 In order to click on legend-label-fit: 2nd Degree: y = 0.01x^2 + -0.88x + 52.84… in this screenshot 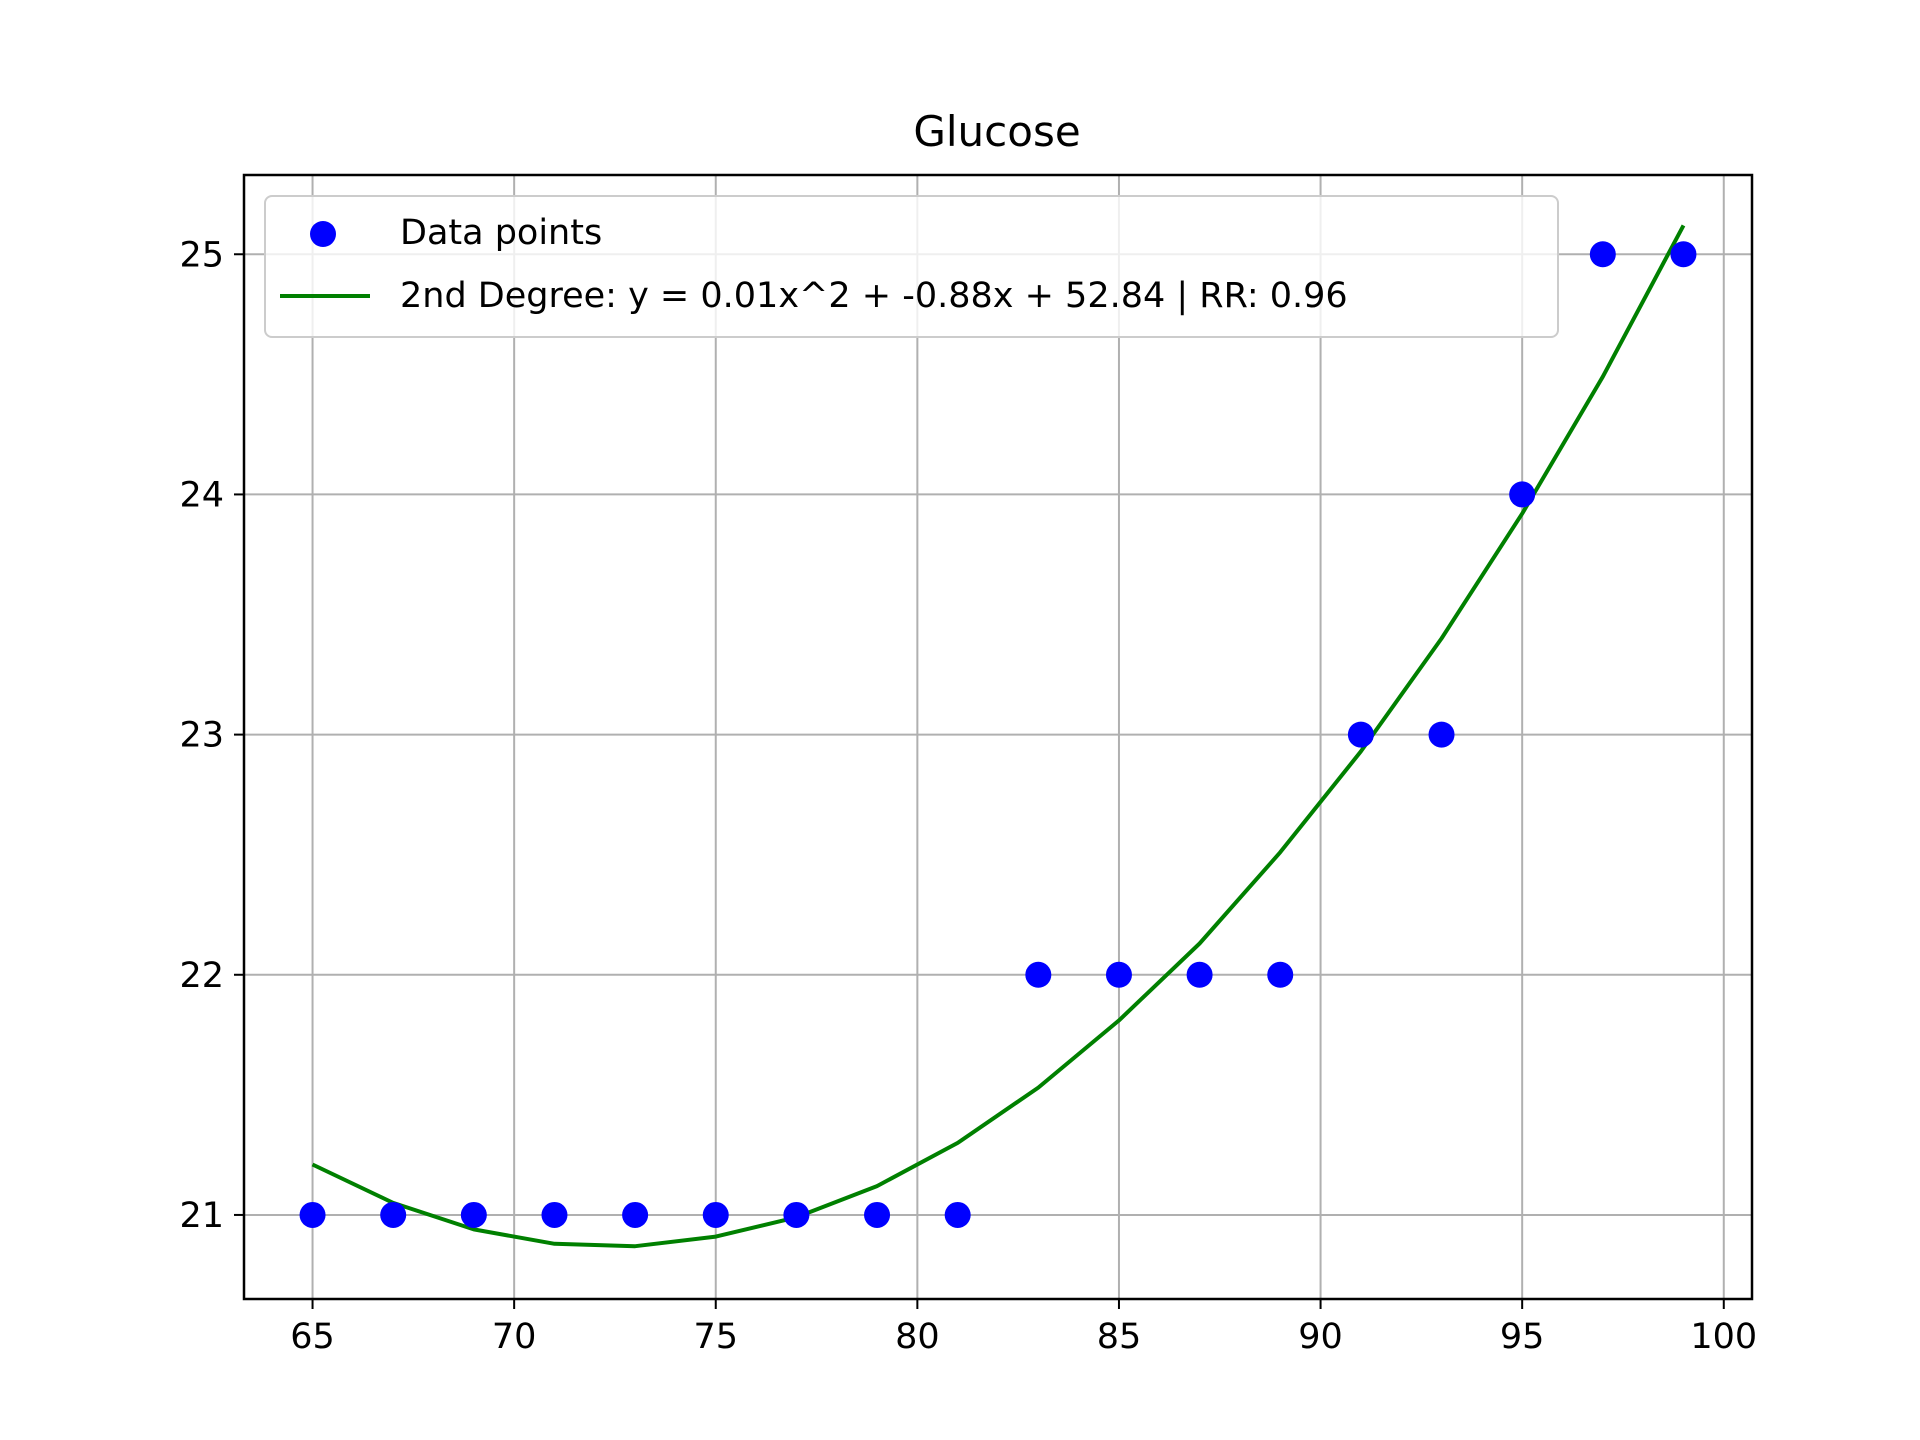, I will do `click(874, 296)`.